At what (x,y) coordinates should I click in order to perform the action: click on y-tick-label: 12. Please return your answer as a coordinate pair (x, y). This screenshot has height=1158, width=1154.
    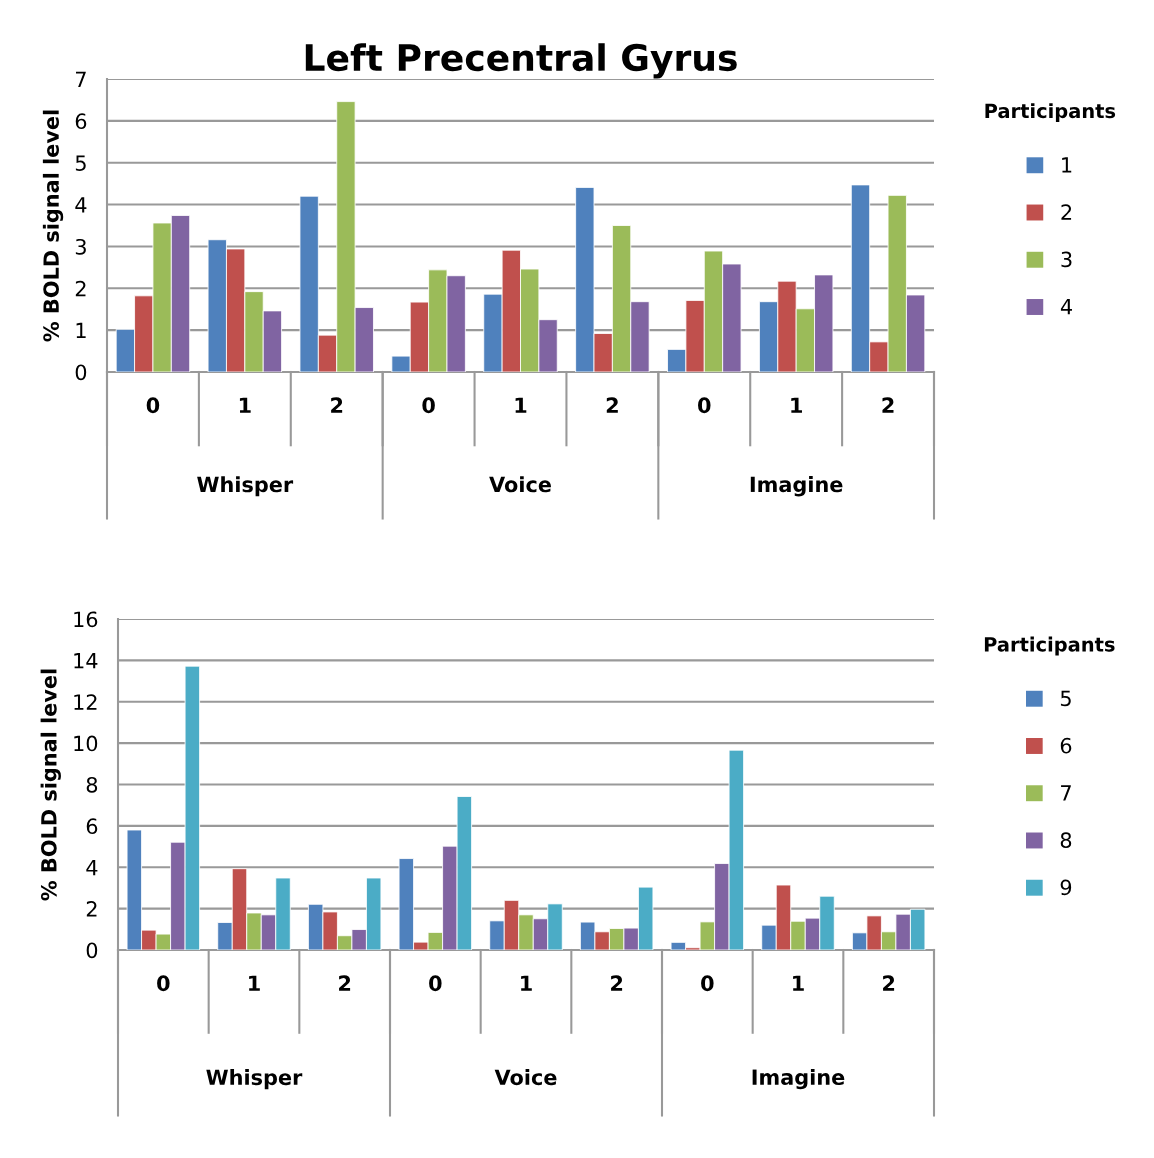
    Looking at the image, I should click on (85, 702).